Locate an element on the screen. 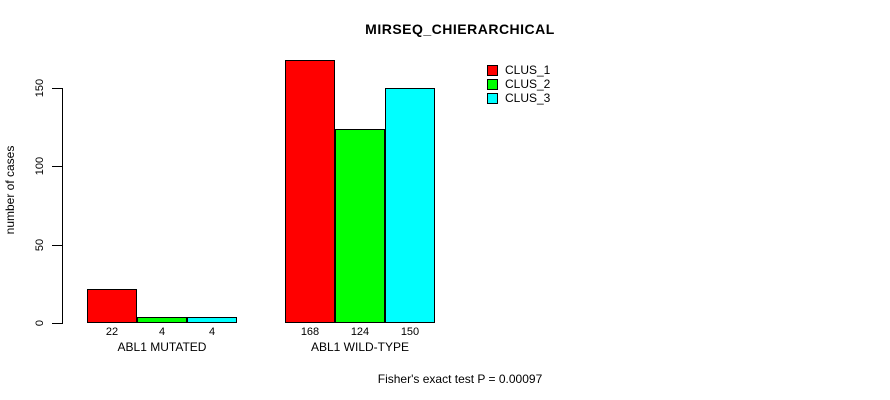  legend-label: CLUS_1 is located at coordinates (528, 70).